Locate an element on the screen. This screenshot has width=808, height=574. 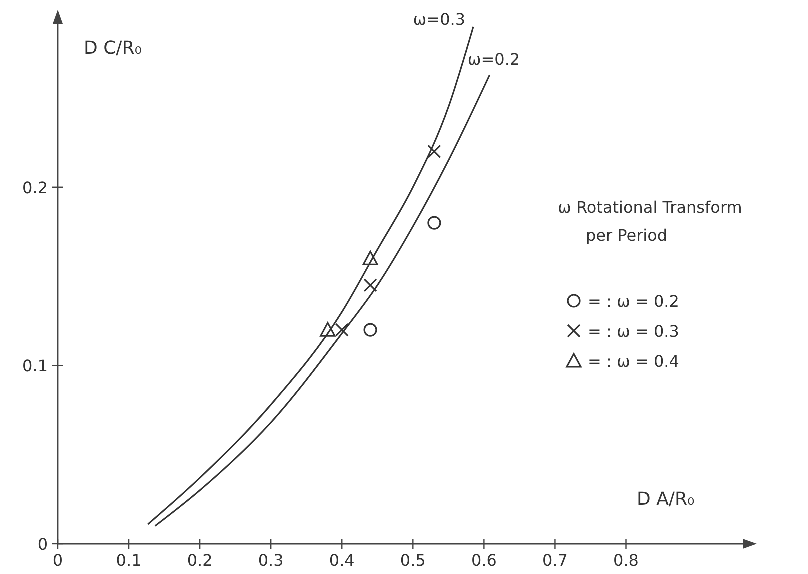
legend-label: = : ω = 0.2 is located at coordinates (634, 301).